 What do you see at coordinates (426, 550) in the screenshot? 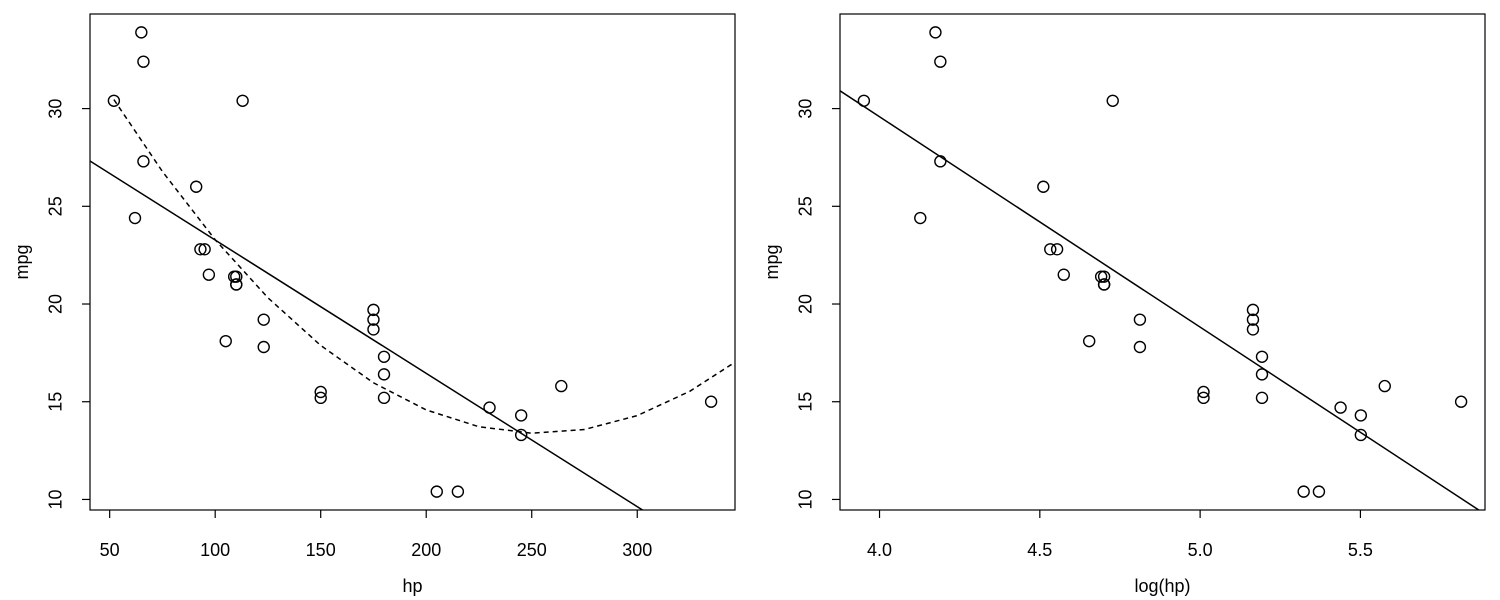
I see `x-tick-label: 200` at bounding box center [426, 550].